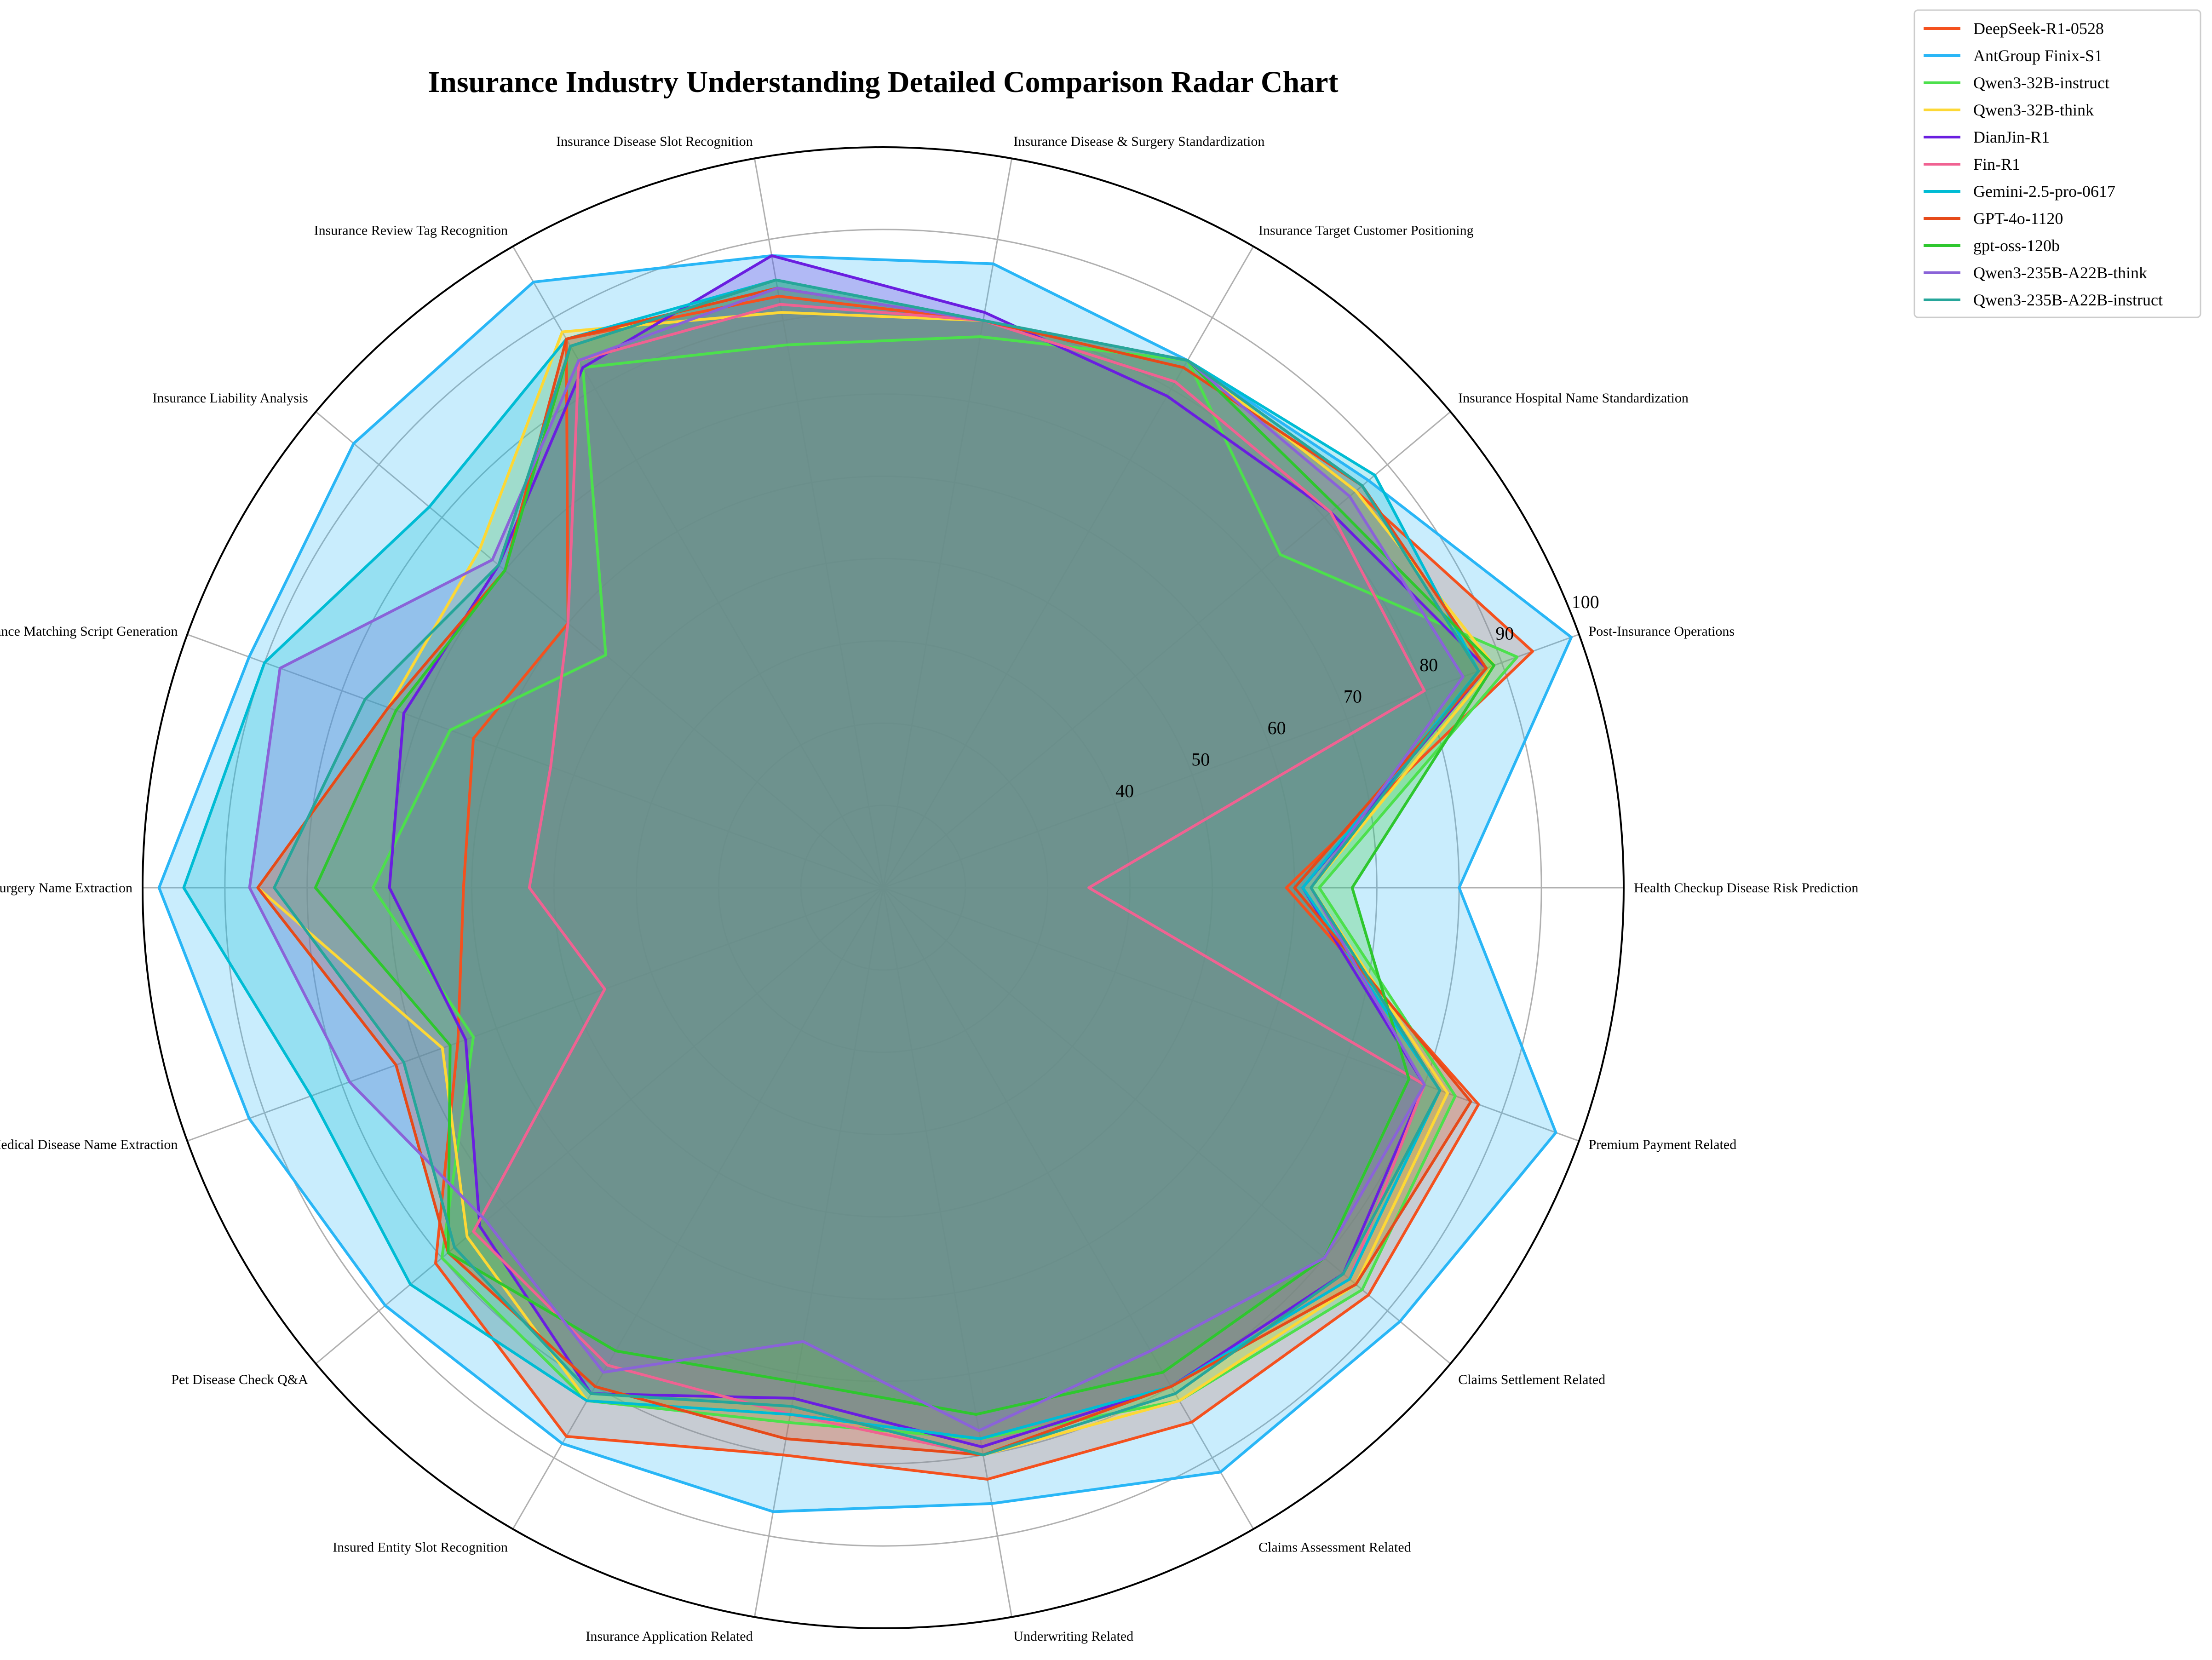 The width and height of the screenshot is (2212, 1660). What do you see at coordinates (1746, 888) in the screenshot?
I see `category-label: Health Checkup Disease Risk Prediction` at bounding box center [1746, 888].